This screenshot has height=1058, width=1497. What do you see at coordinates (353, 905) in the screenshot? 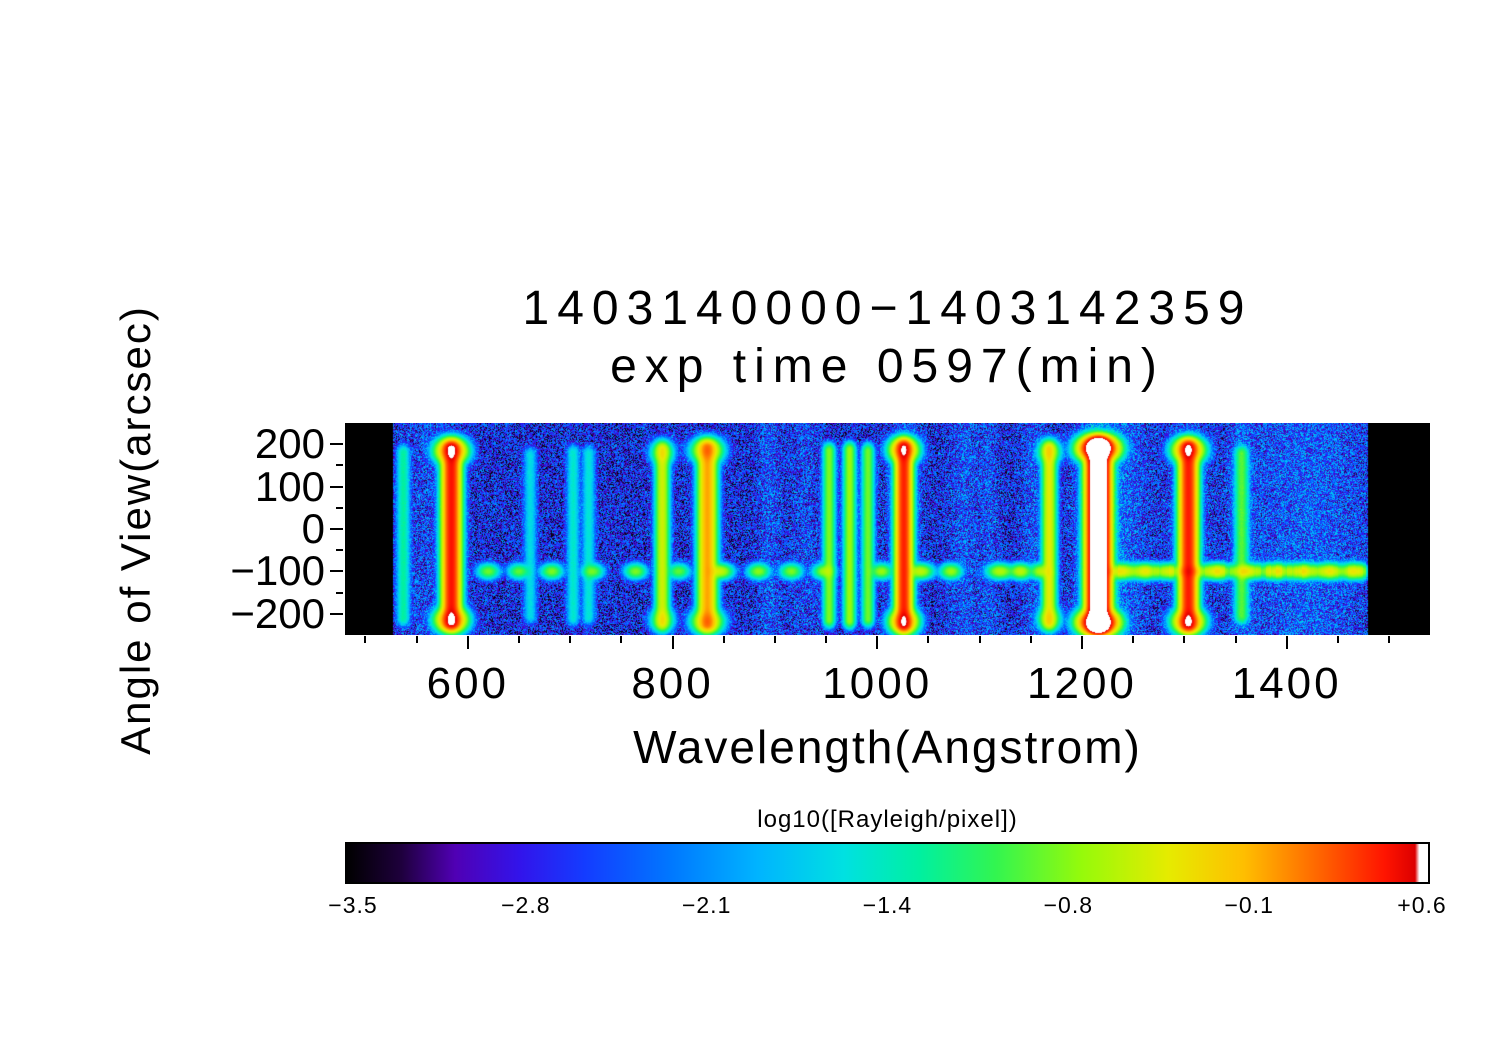
I see `colorbar-tick-label: −3.5` at bounding box center [353, 905].